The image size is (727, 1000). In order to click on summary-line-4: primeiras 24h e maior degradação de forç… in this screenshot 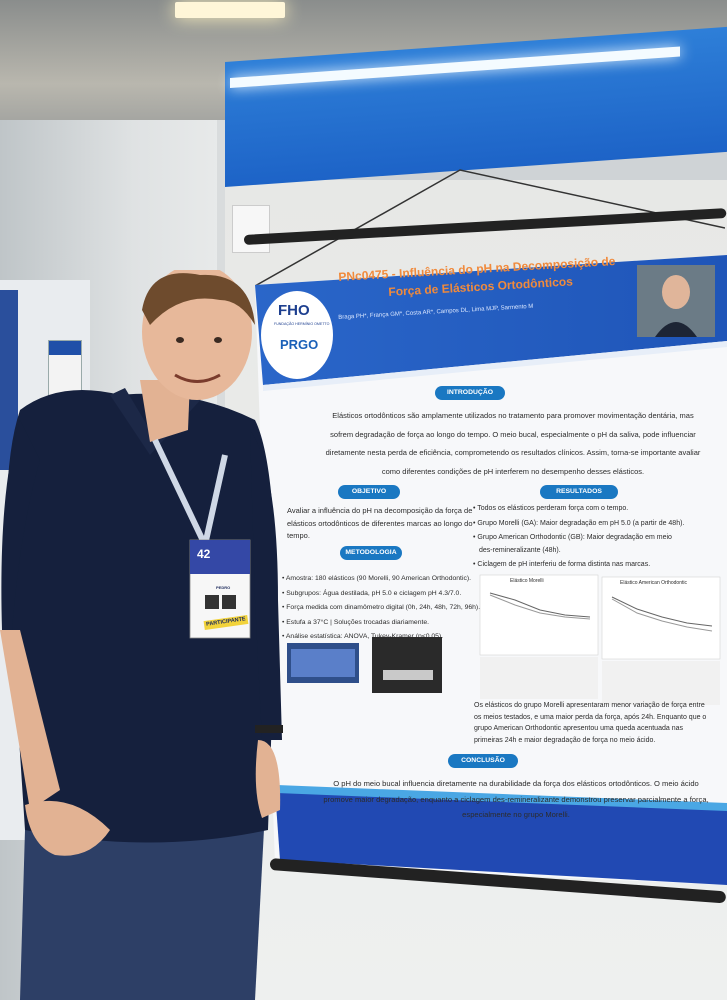, I will do `click(565, 740)`.